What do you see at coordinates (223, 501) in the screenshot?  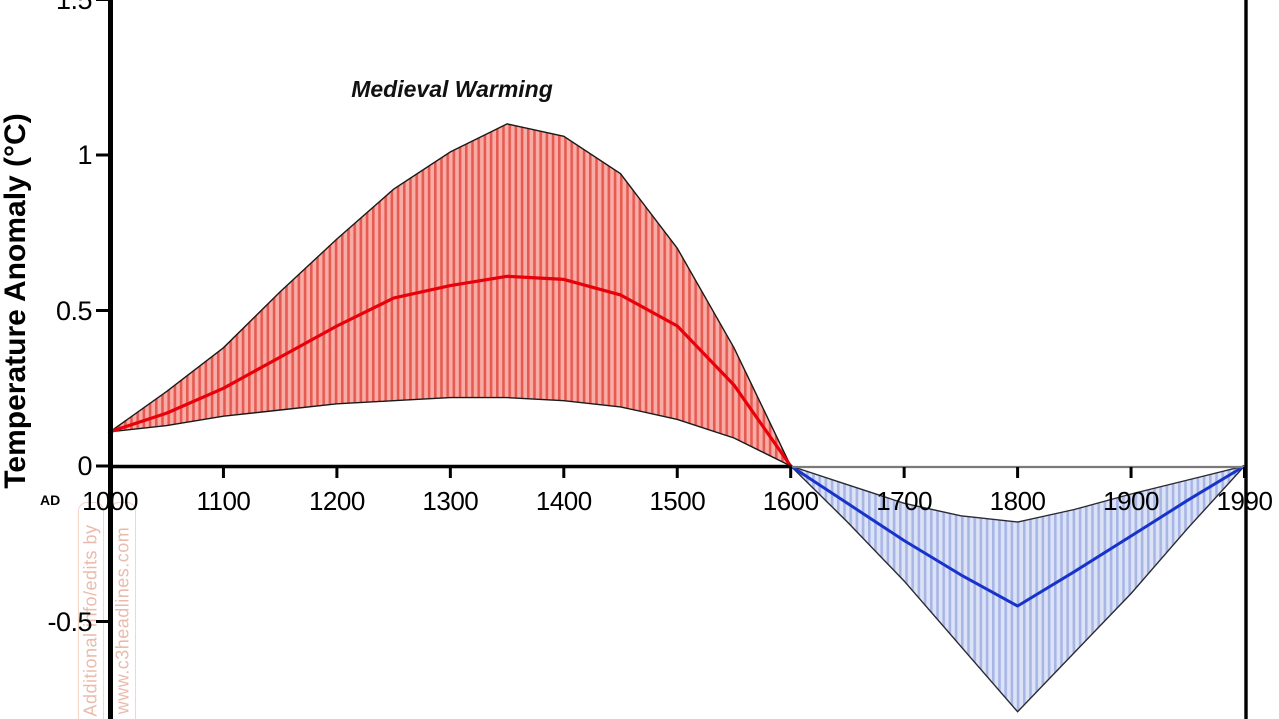 I see `x-tick-label-1100: 1100` at bounding box center [223, 501].